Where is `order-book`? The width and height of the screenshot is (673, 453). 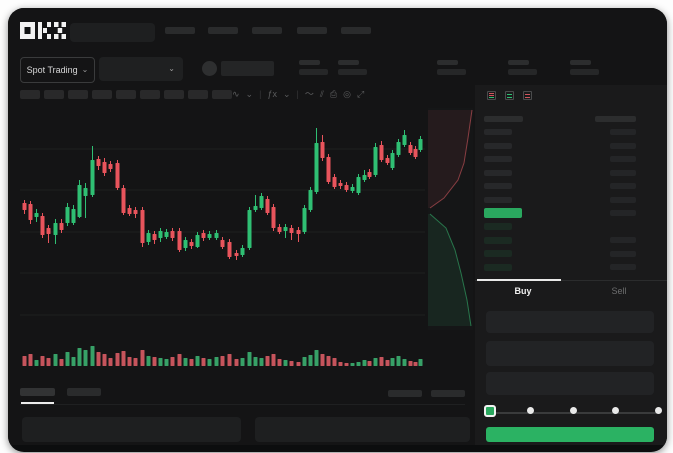
order-book is located at coordinates (560, 193).